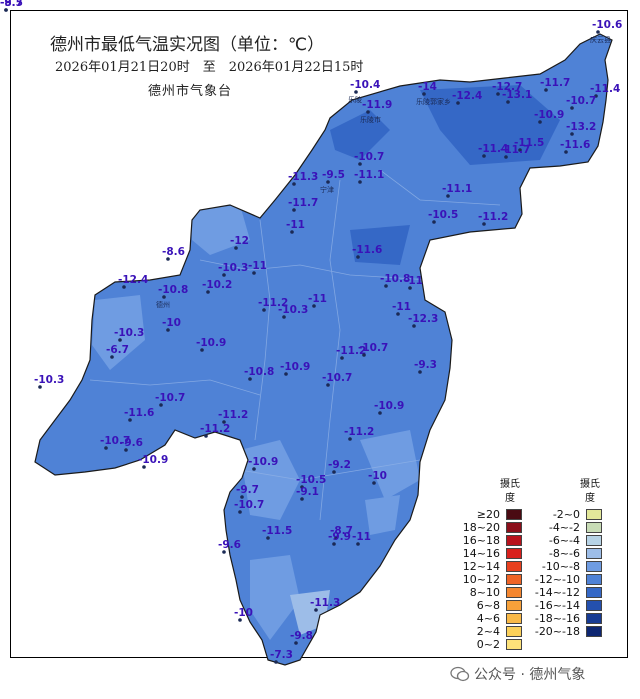 The width and height of the screenshot is (640, 699). What do you see at coordinates (481, 553) in the screenshot?
I see `legend-label: 14~16` at bounding box center [481, 553].